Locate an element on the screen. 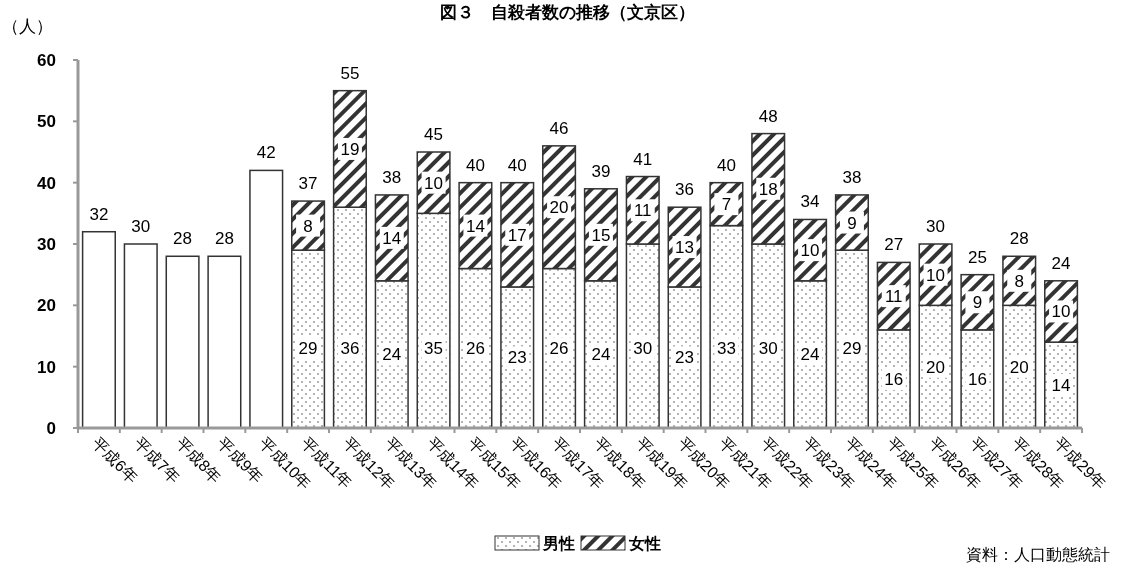  total-label: 27 is located at coordinates (894, 245).